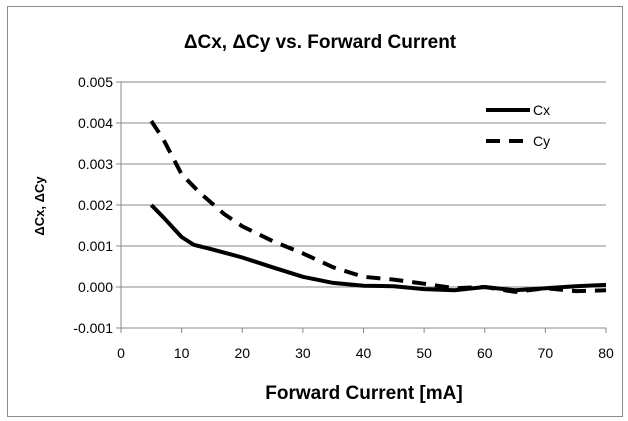 This screenshot has height=421, width=628. Describe the element at coordinates (95, 287) in the screenshot. I see `y-tick-label: 0.000` at that location.